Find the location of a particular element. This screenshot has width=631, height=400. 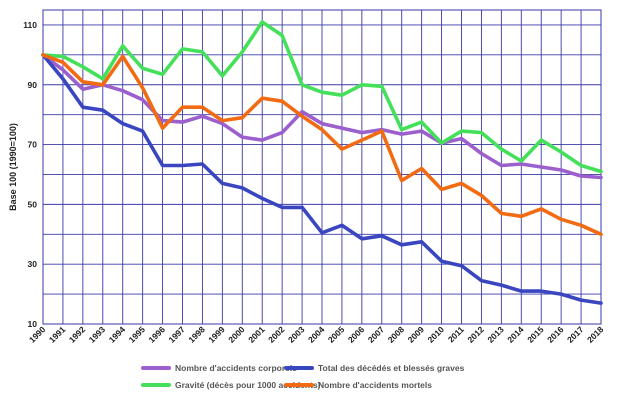

x-tick-label: 1991 is located at coordinates (57, 334).